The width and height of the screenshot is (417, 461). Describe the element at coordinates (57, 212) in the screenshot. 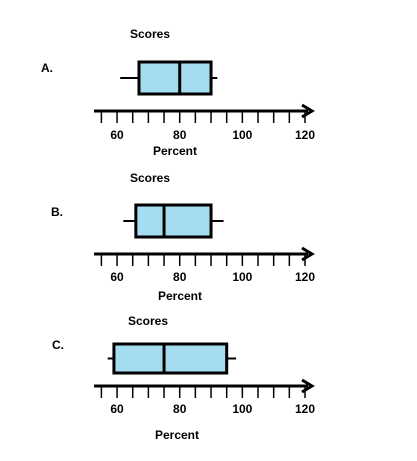

I see `option-label: B.` at that location.